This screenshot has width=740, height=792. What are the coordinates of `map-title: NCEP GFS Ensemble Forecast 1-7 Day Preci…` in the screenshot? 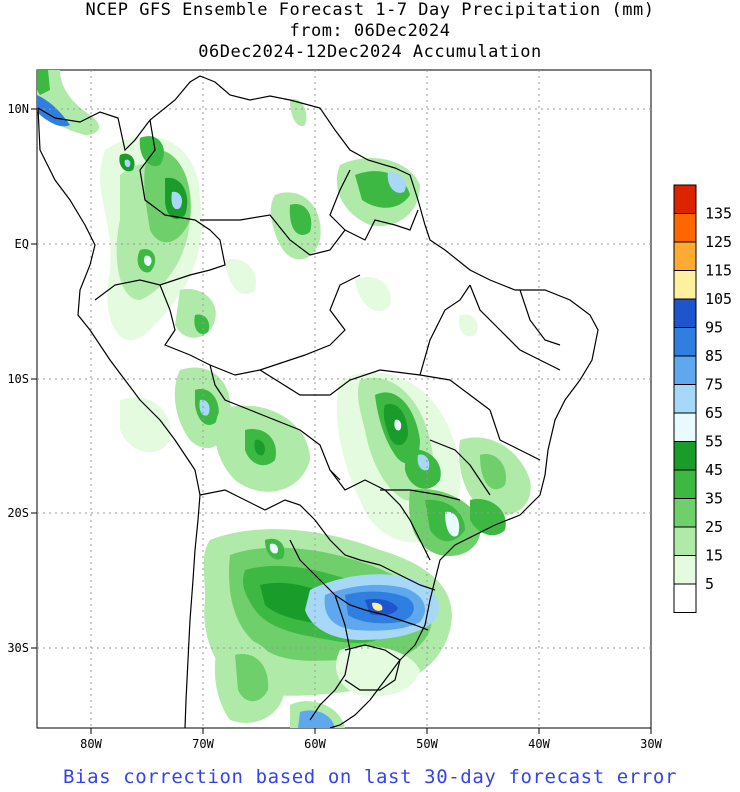 It's located at (370, 10).